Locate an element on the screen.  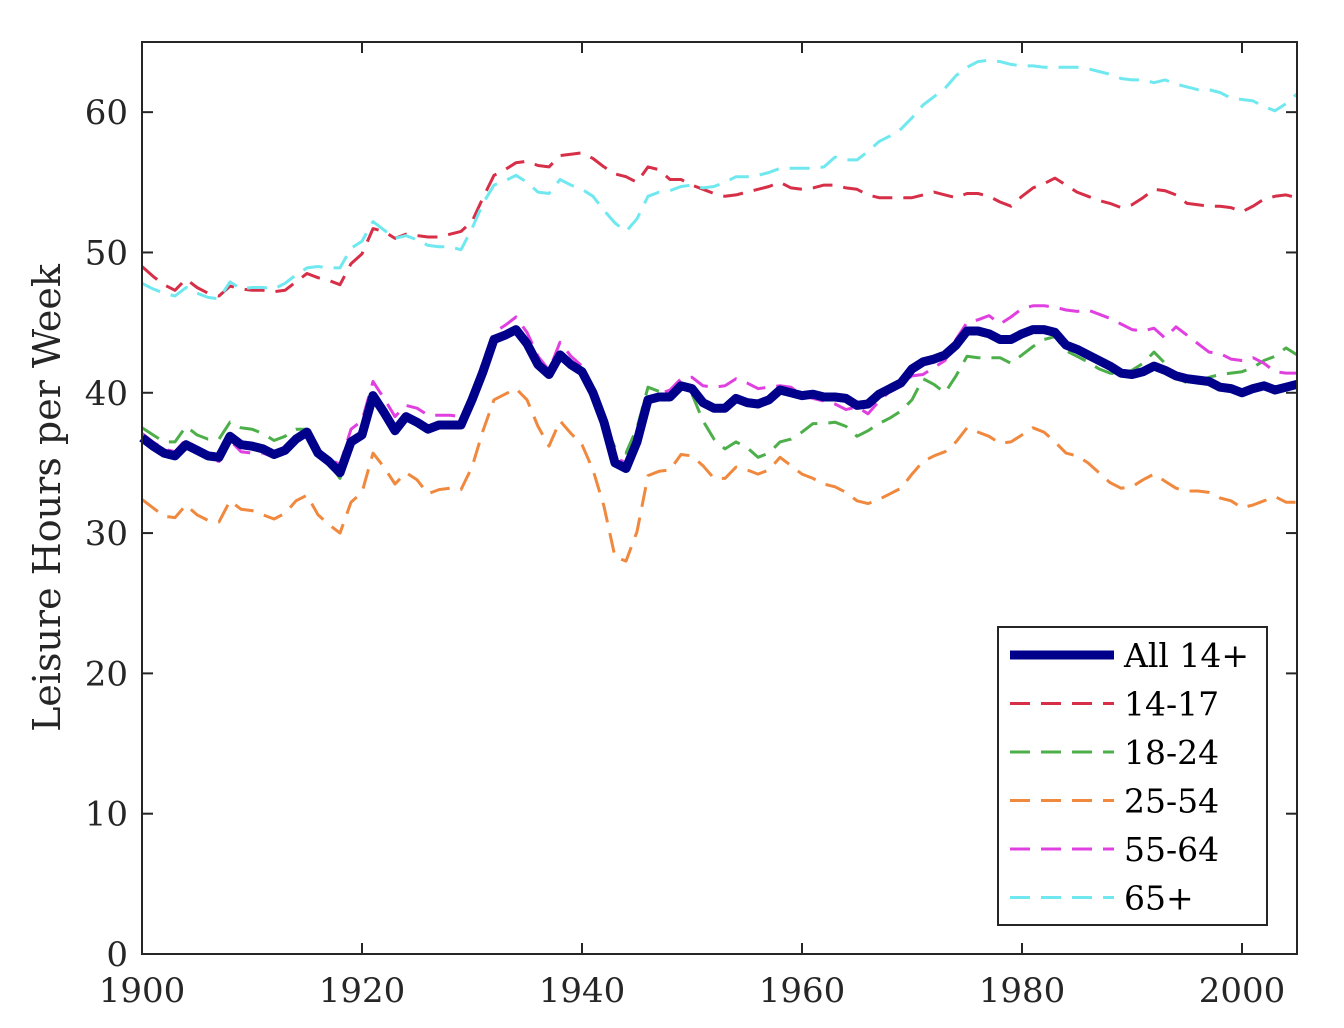
x-tick-label: 1960 is located at coordinates (802, 991).